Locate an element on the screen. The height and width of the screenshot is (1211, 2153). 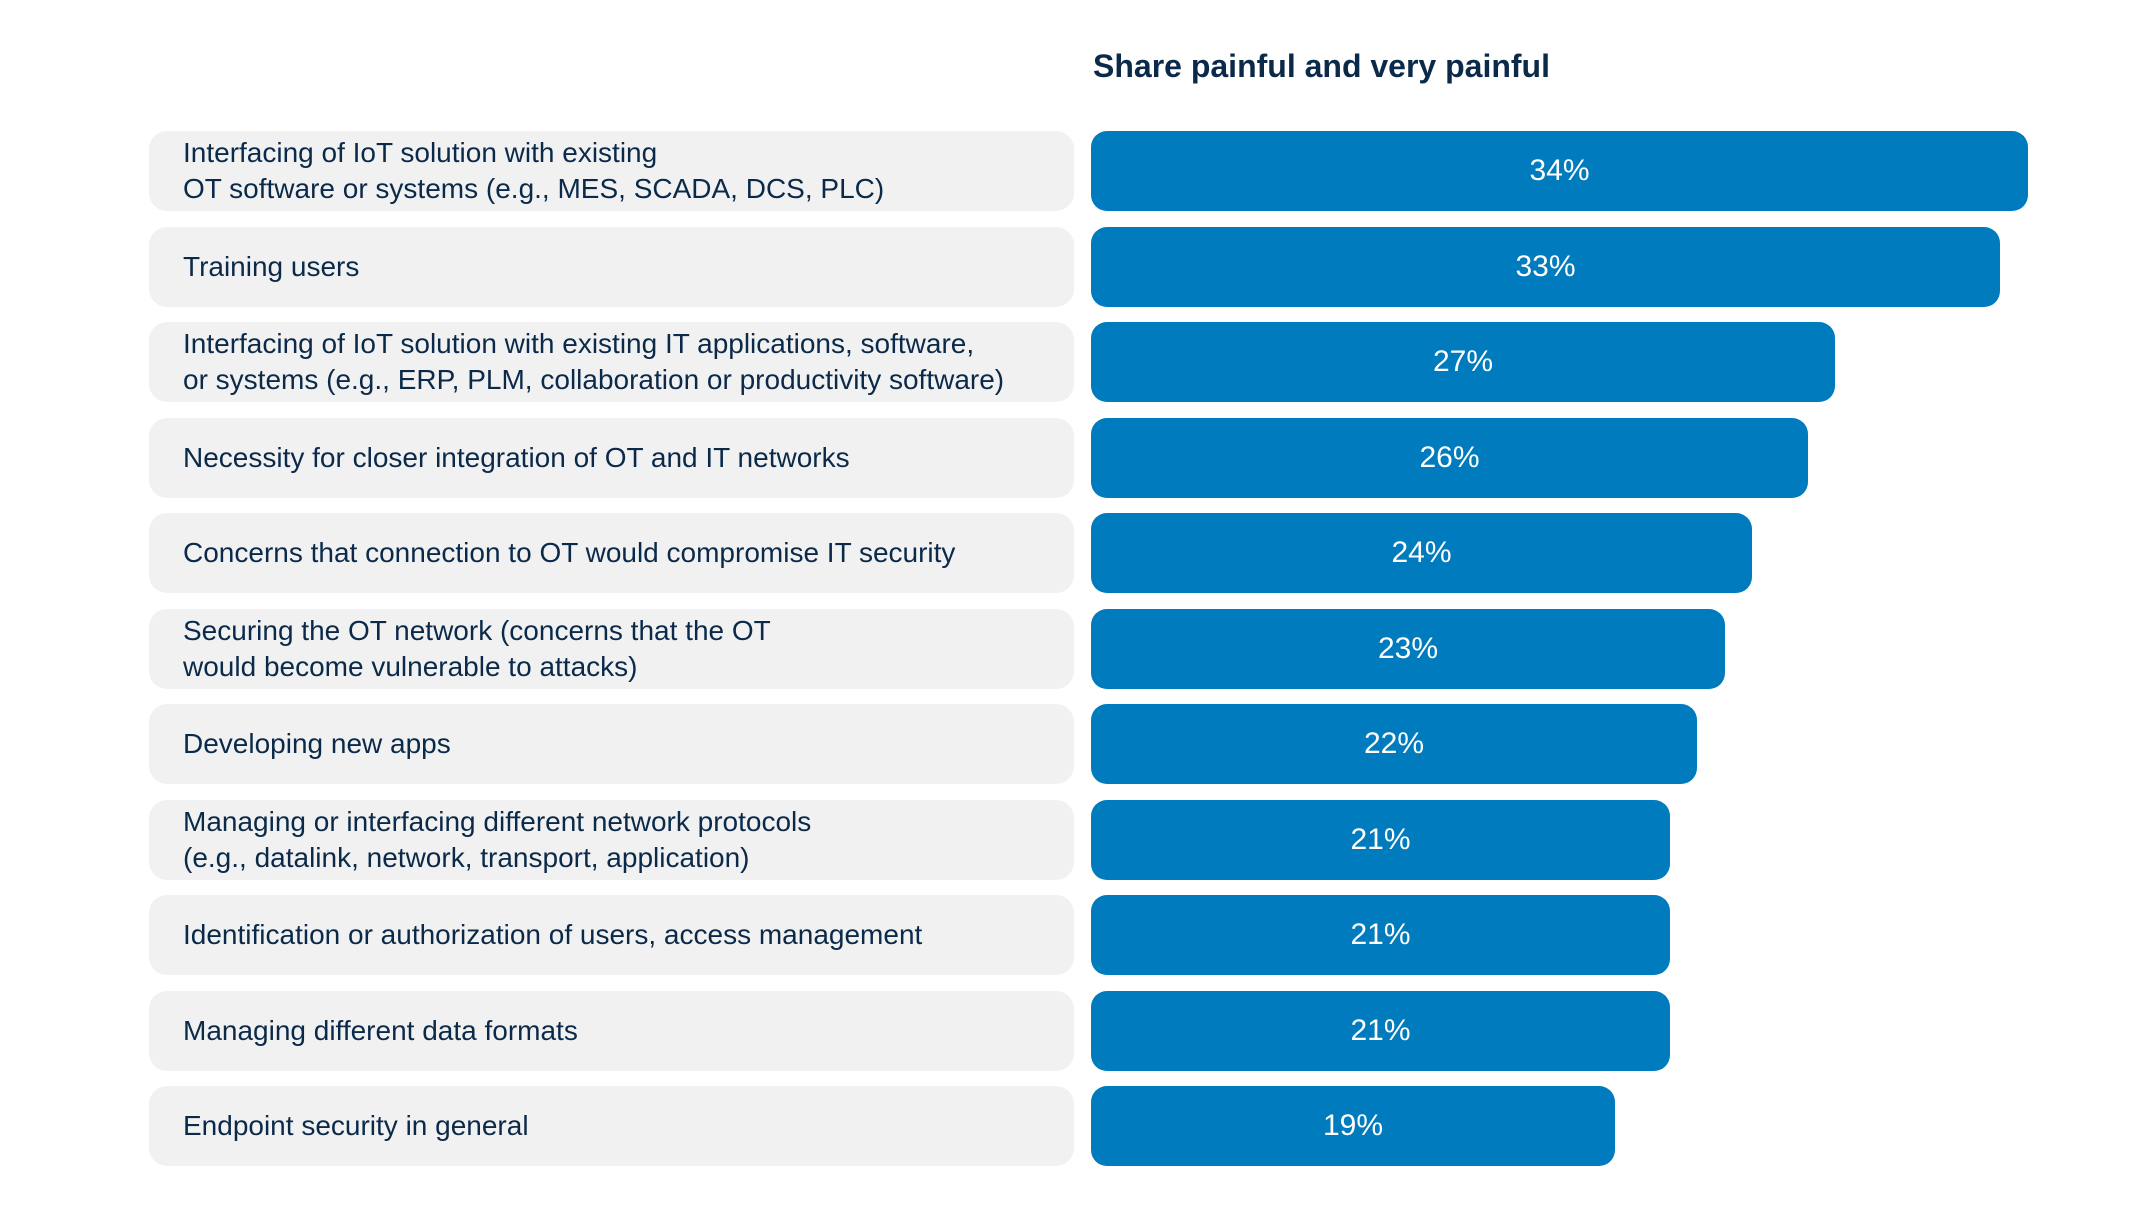
category-label: Developing new apps is located at coordinates (317, 743).